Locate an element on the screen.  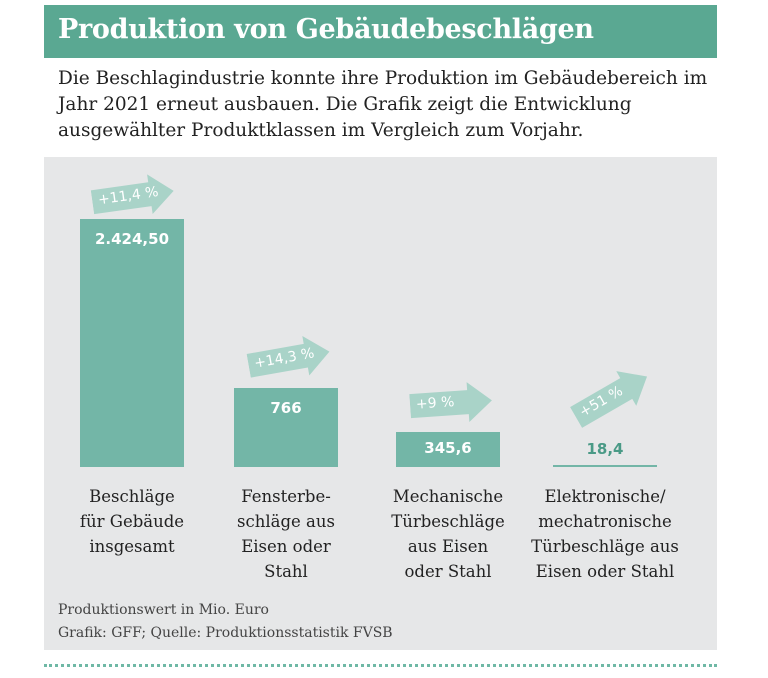
change-label: +9 % is located at coordinates (435, 403).